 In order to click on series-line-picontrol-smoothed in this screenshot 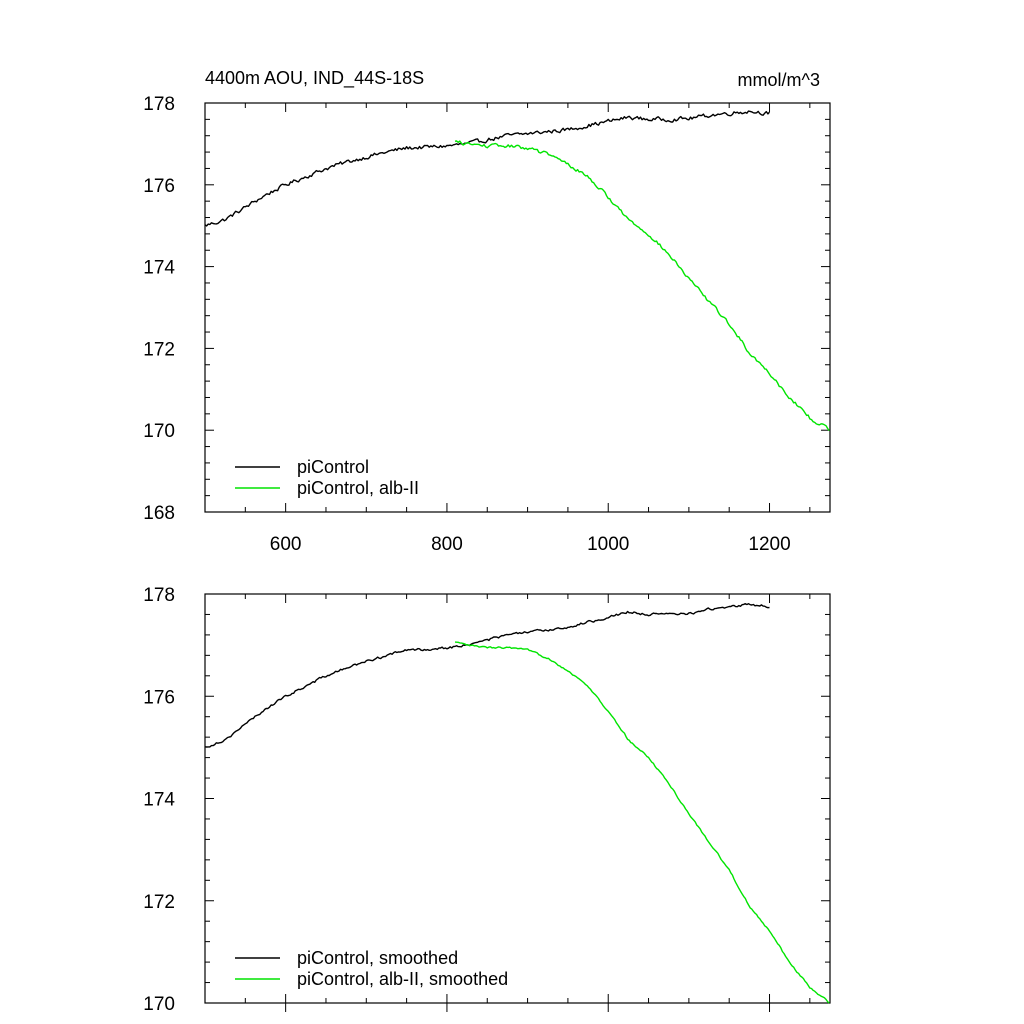, I will do `click(487, 675)`.